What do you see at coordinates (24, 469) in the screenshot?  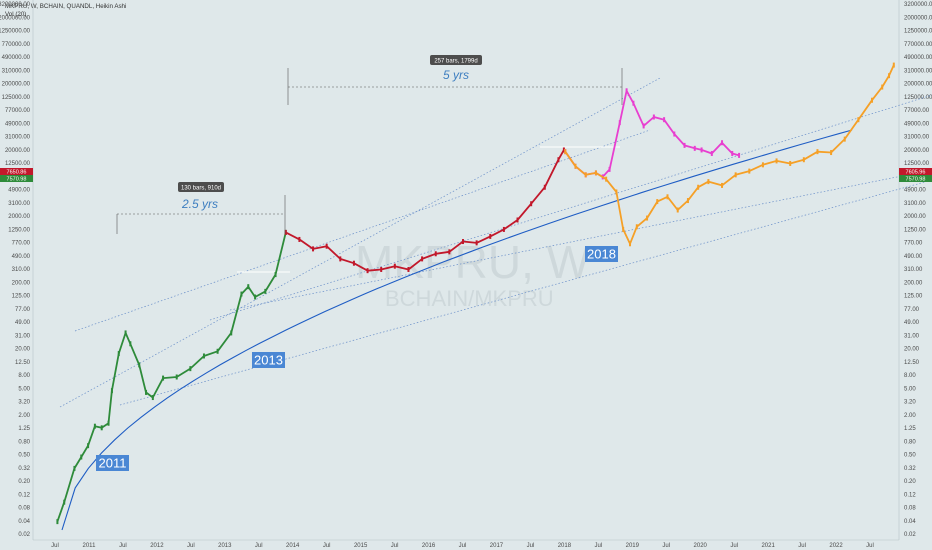 I see `y-tick-label-left: 0.32` at bounding box center [24, 469].